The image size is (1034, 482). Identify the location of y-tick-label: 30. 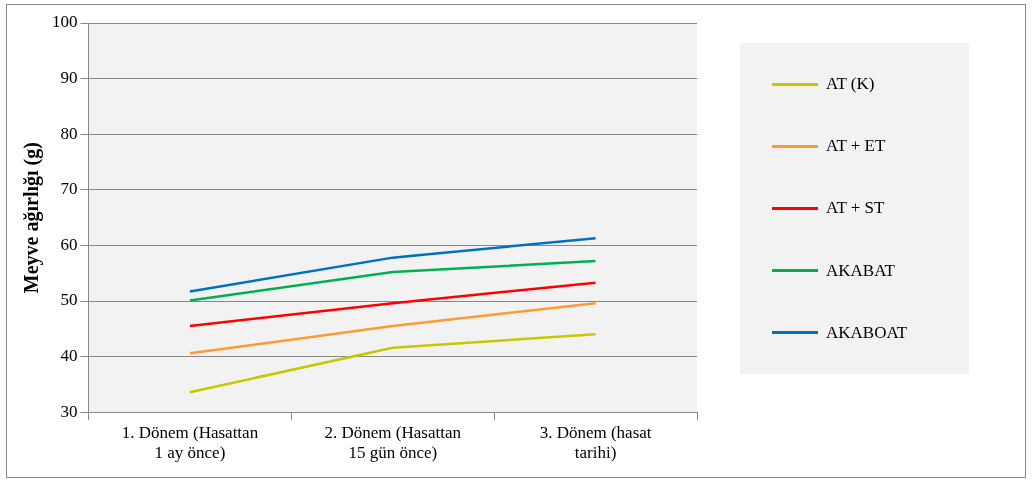
(69, 411).